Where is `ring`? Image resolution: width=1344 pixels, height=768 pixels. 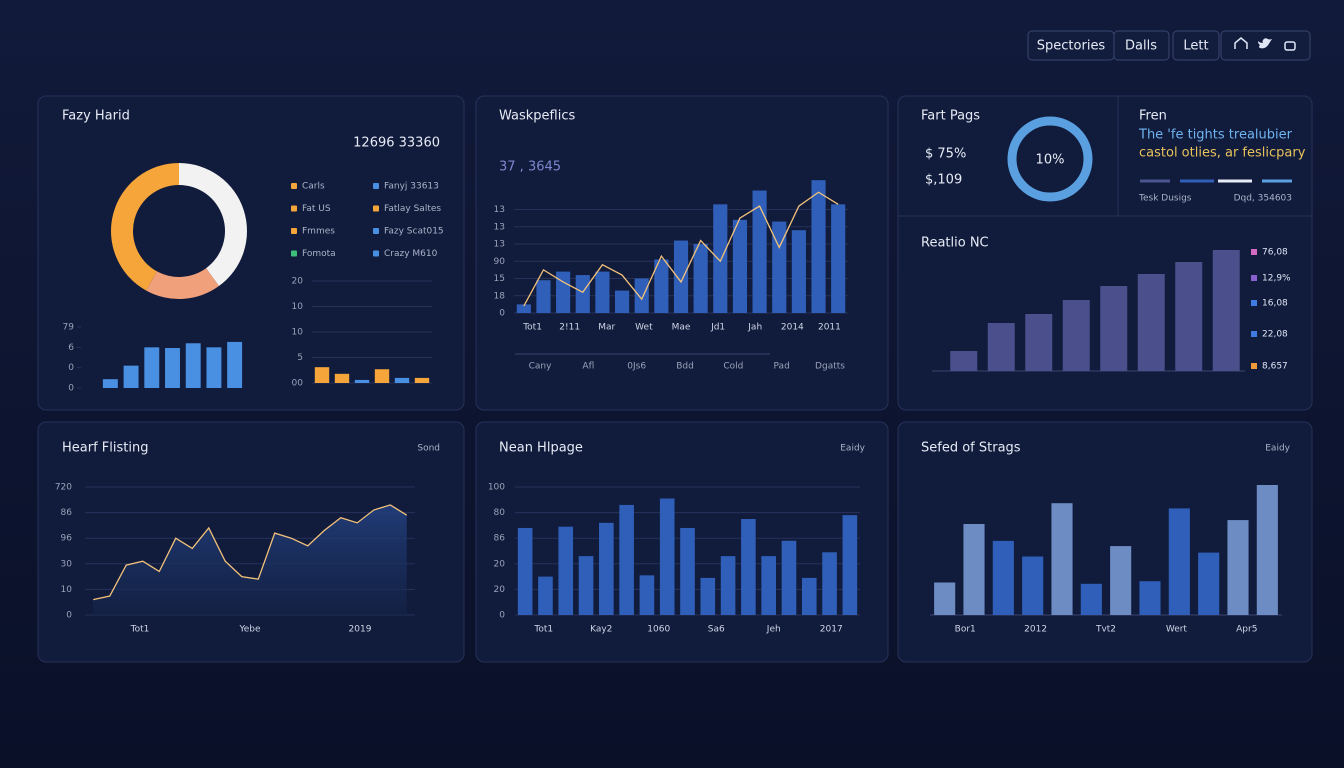 ring is located at coordinates (1050, 159).